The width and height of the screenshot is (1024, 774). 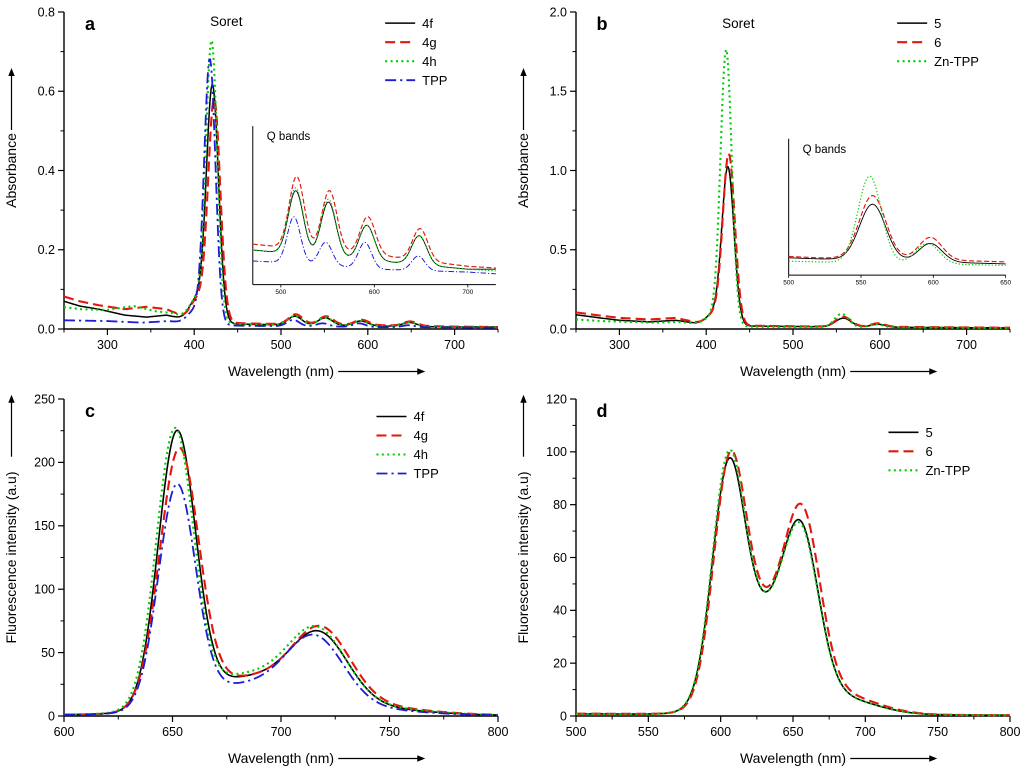 What do you see at coordinates (558, 12) in the screenshot?
I see `y-tick-label: 2.0` at bounding box center [558, 12].